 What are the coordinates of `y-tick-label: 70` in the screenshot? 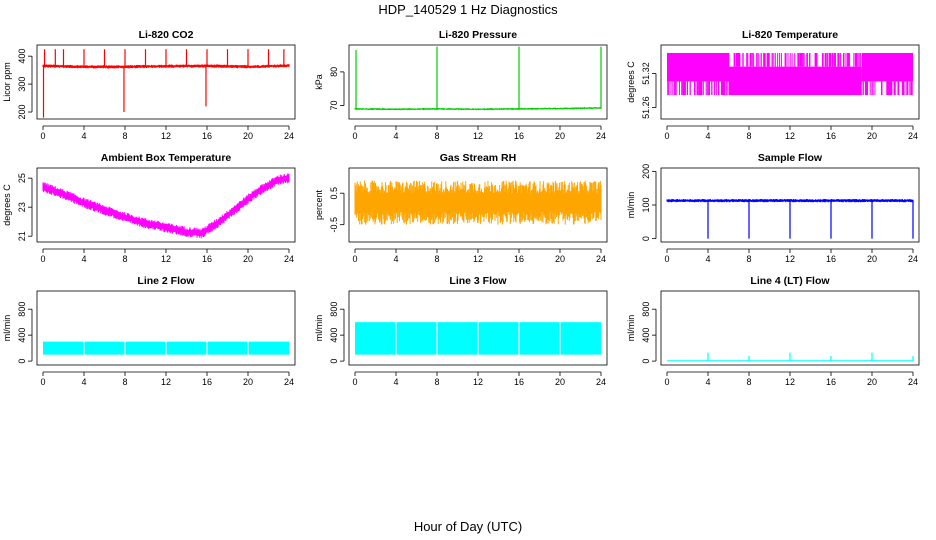 It's located at (334, 106).